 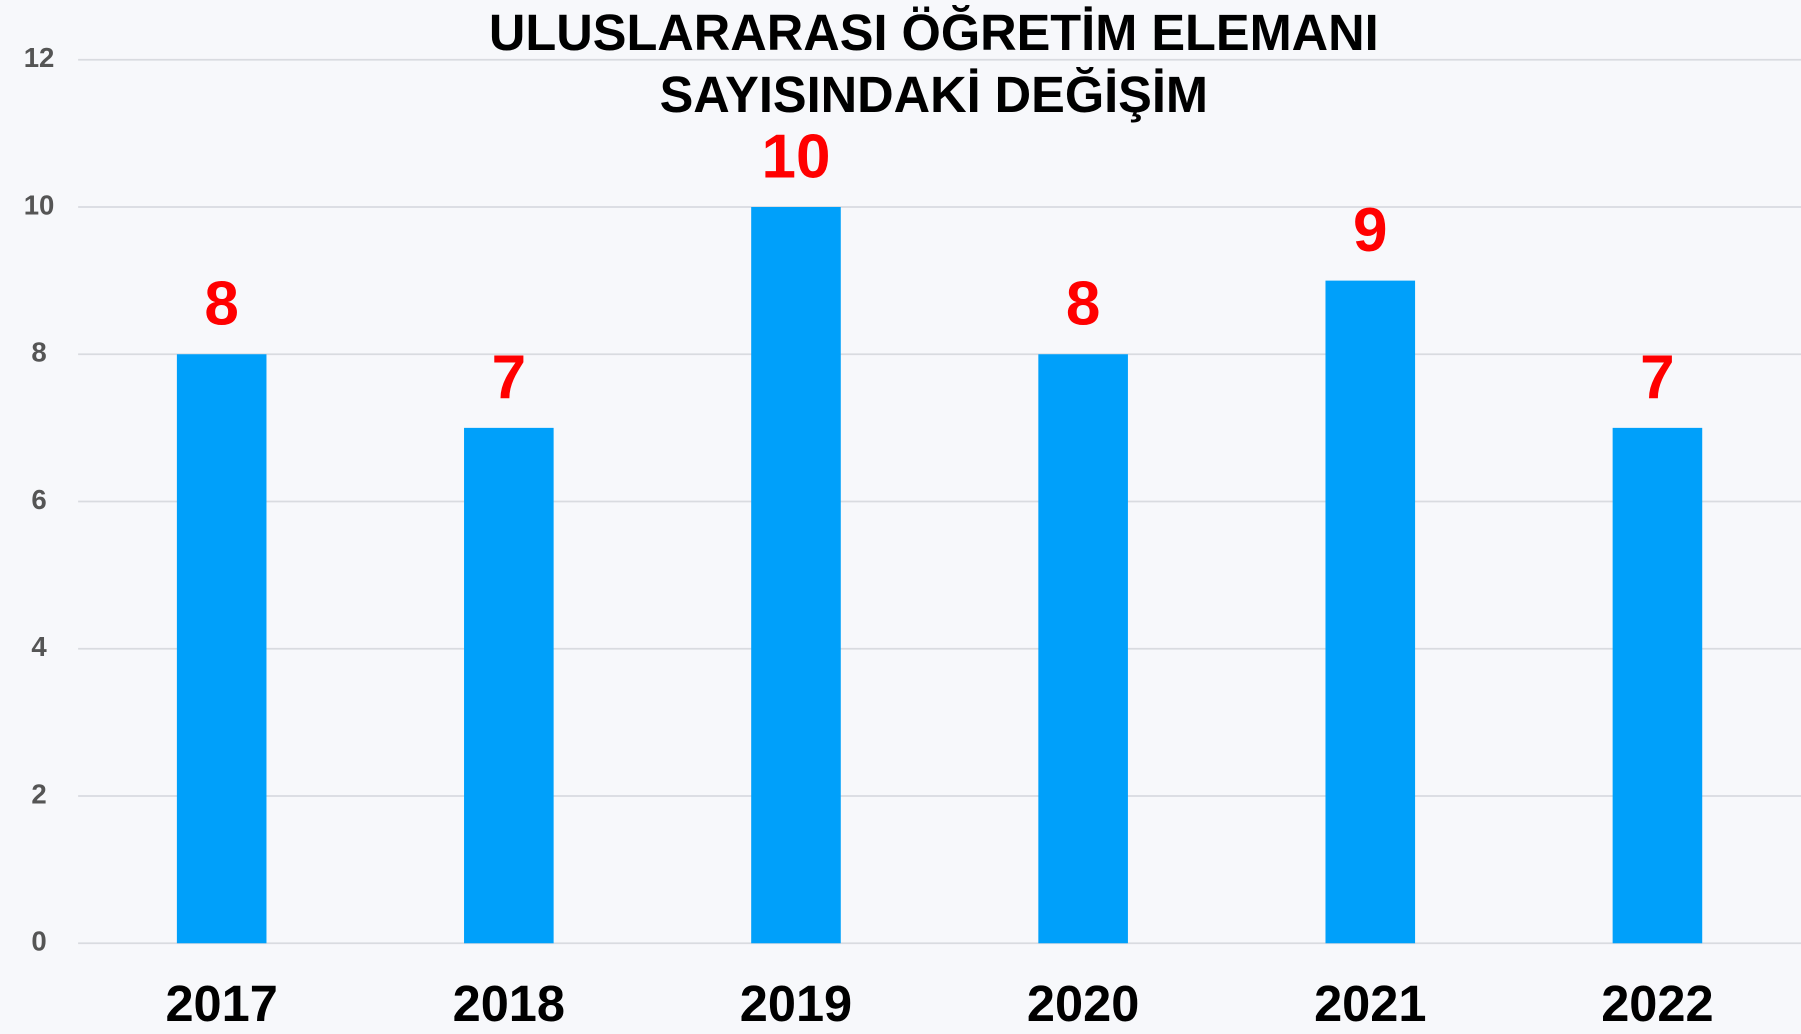 What do you see at coordinates (221, 1003) in the screenshot?
I see `x-tick-label: 2017` at bounding box center [221, 1003].